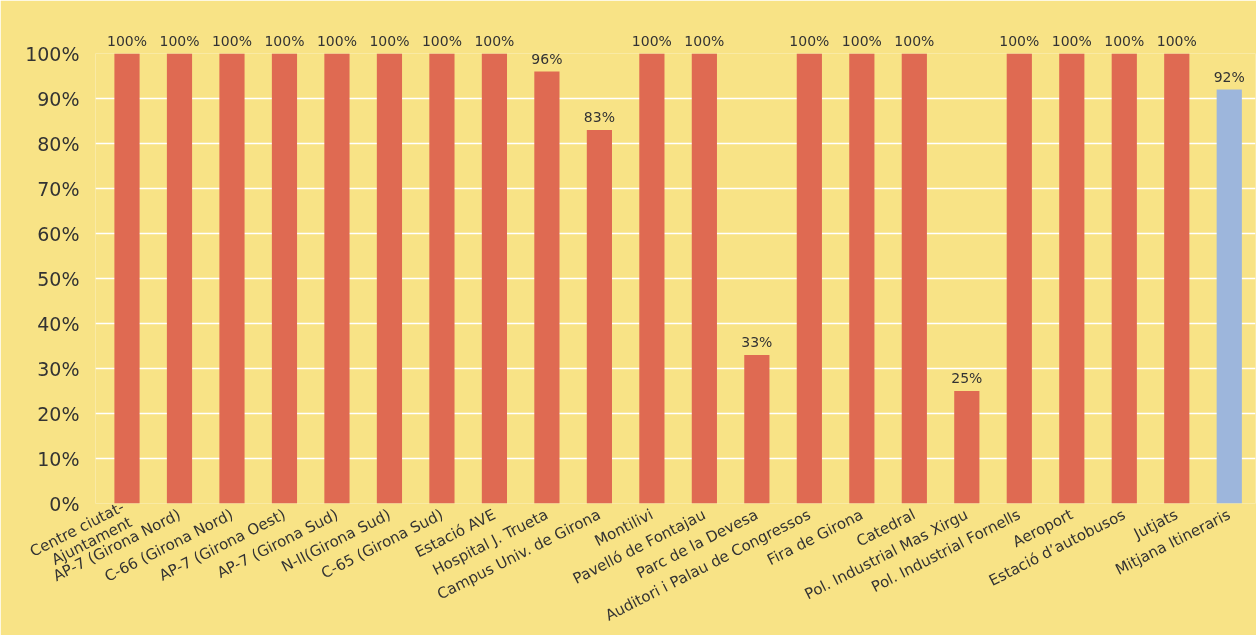 This screenshot has width=1256, height=635. What do you see at coordinates (64, 503) in the screenshot?
I see `y-tick-label: 0%` at bounding box center [64, 503].